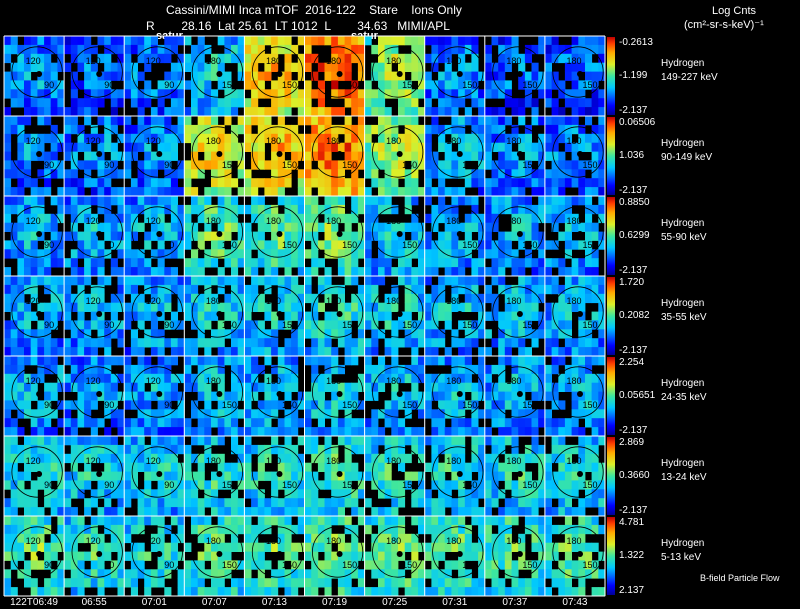 The height and width of the screenshot is (609, 800). I want to click on field-direction-marker, so click(159, 474).